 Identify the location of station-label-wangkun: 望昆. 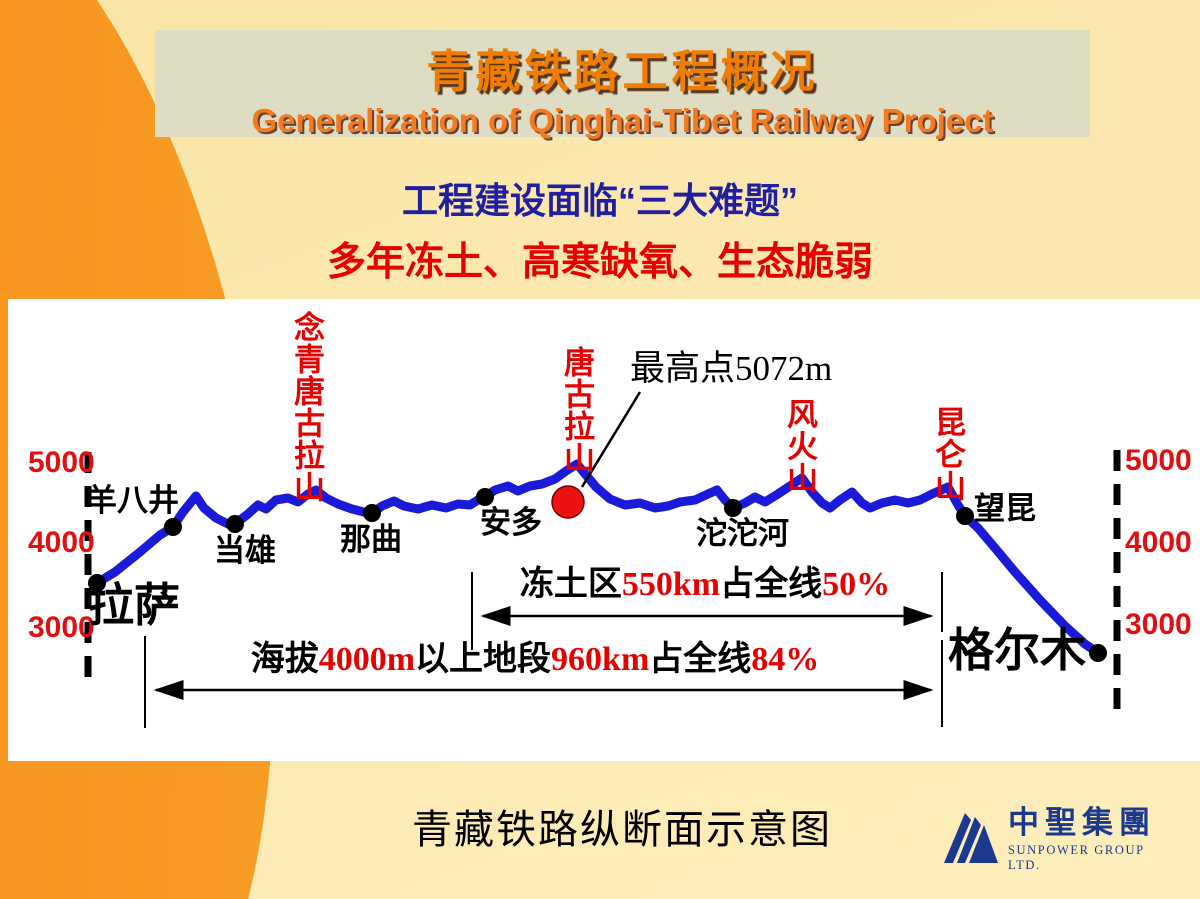
(1005, 508).